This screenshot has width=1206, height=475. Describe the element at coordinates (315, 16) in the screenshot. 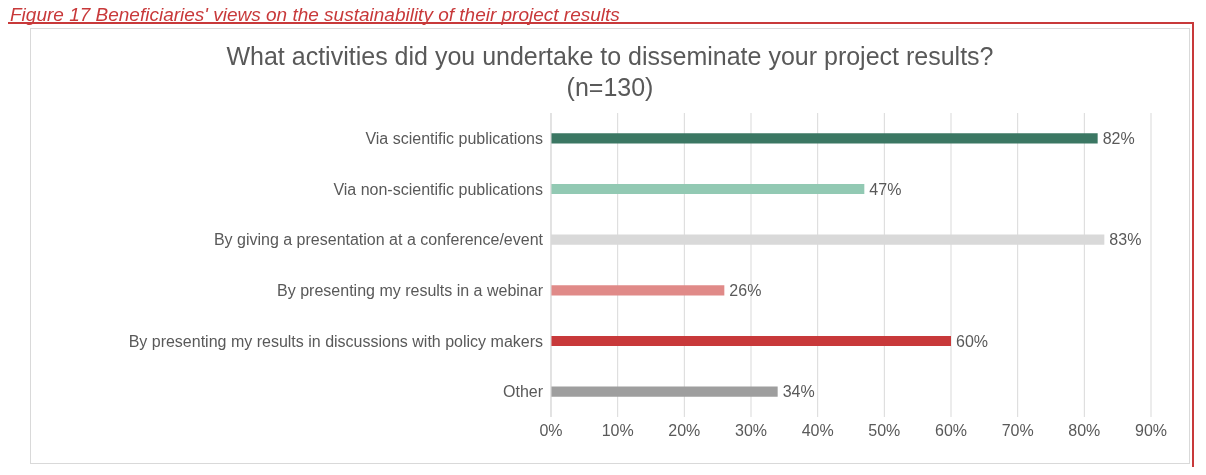

I see `caption: Figure 17 Beneficiaries' views on the sustainability of their project results` at that location.